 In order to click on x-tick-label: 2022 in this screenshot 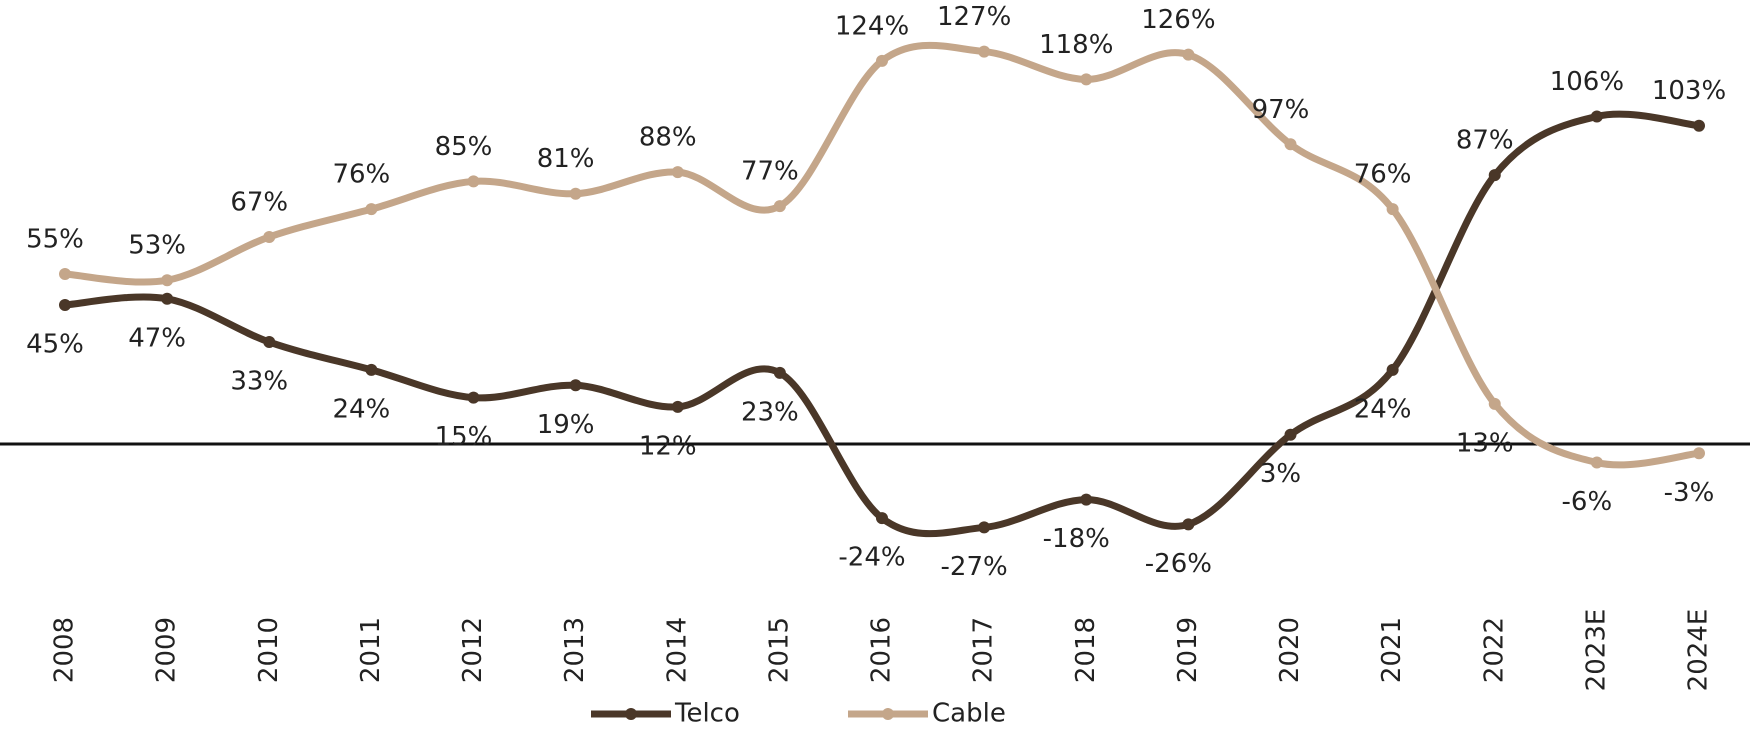, I will do `click(1494, 650)`.